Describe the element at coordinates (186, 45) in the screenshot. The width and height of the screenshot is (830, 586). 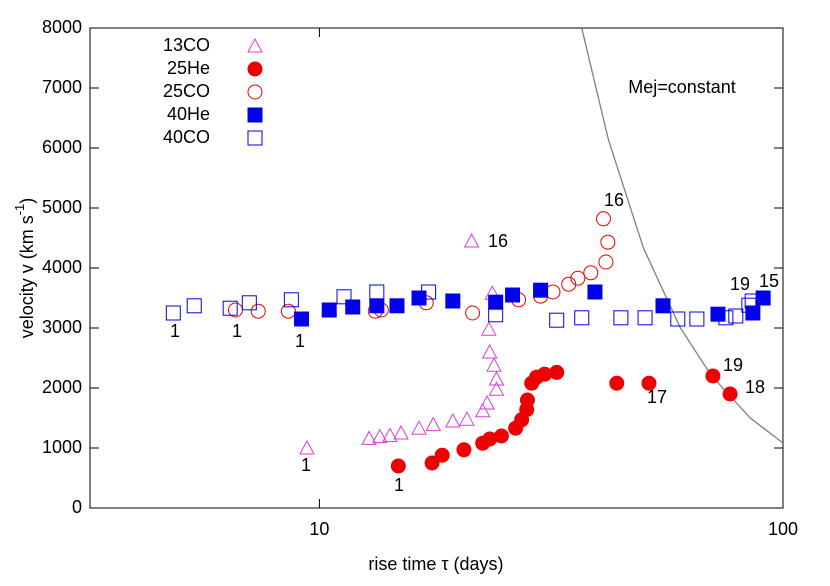
I see `legend-label: 13CO` at that location.